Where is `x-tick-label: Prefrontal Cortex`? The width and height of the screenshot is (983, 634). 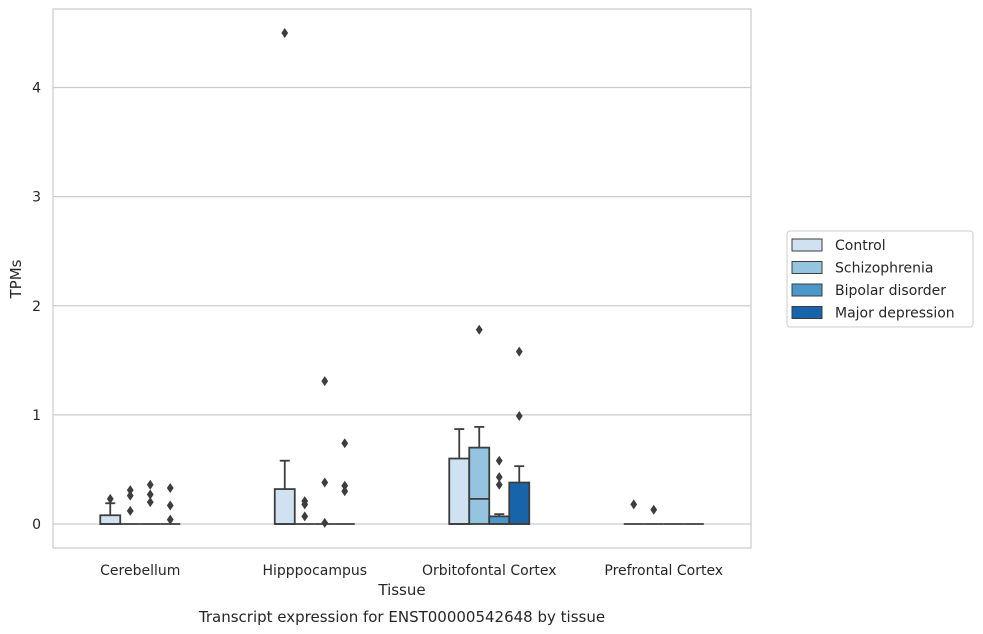 x-tick-label: Prefrontal Cortex is located at coordinates (663, 571).